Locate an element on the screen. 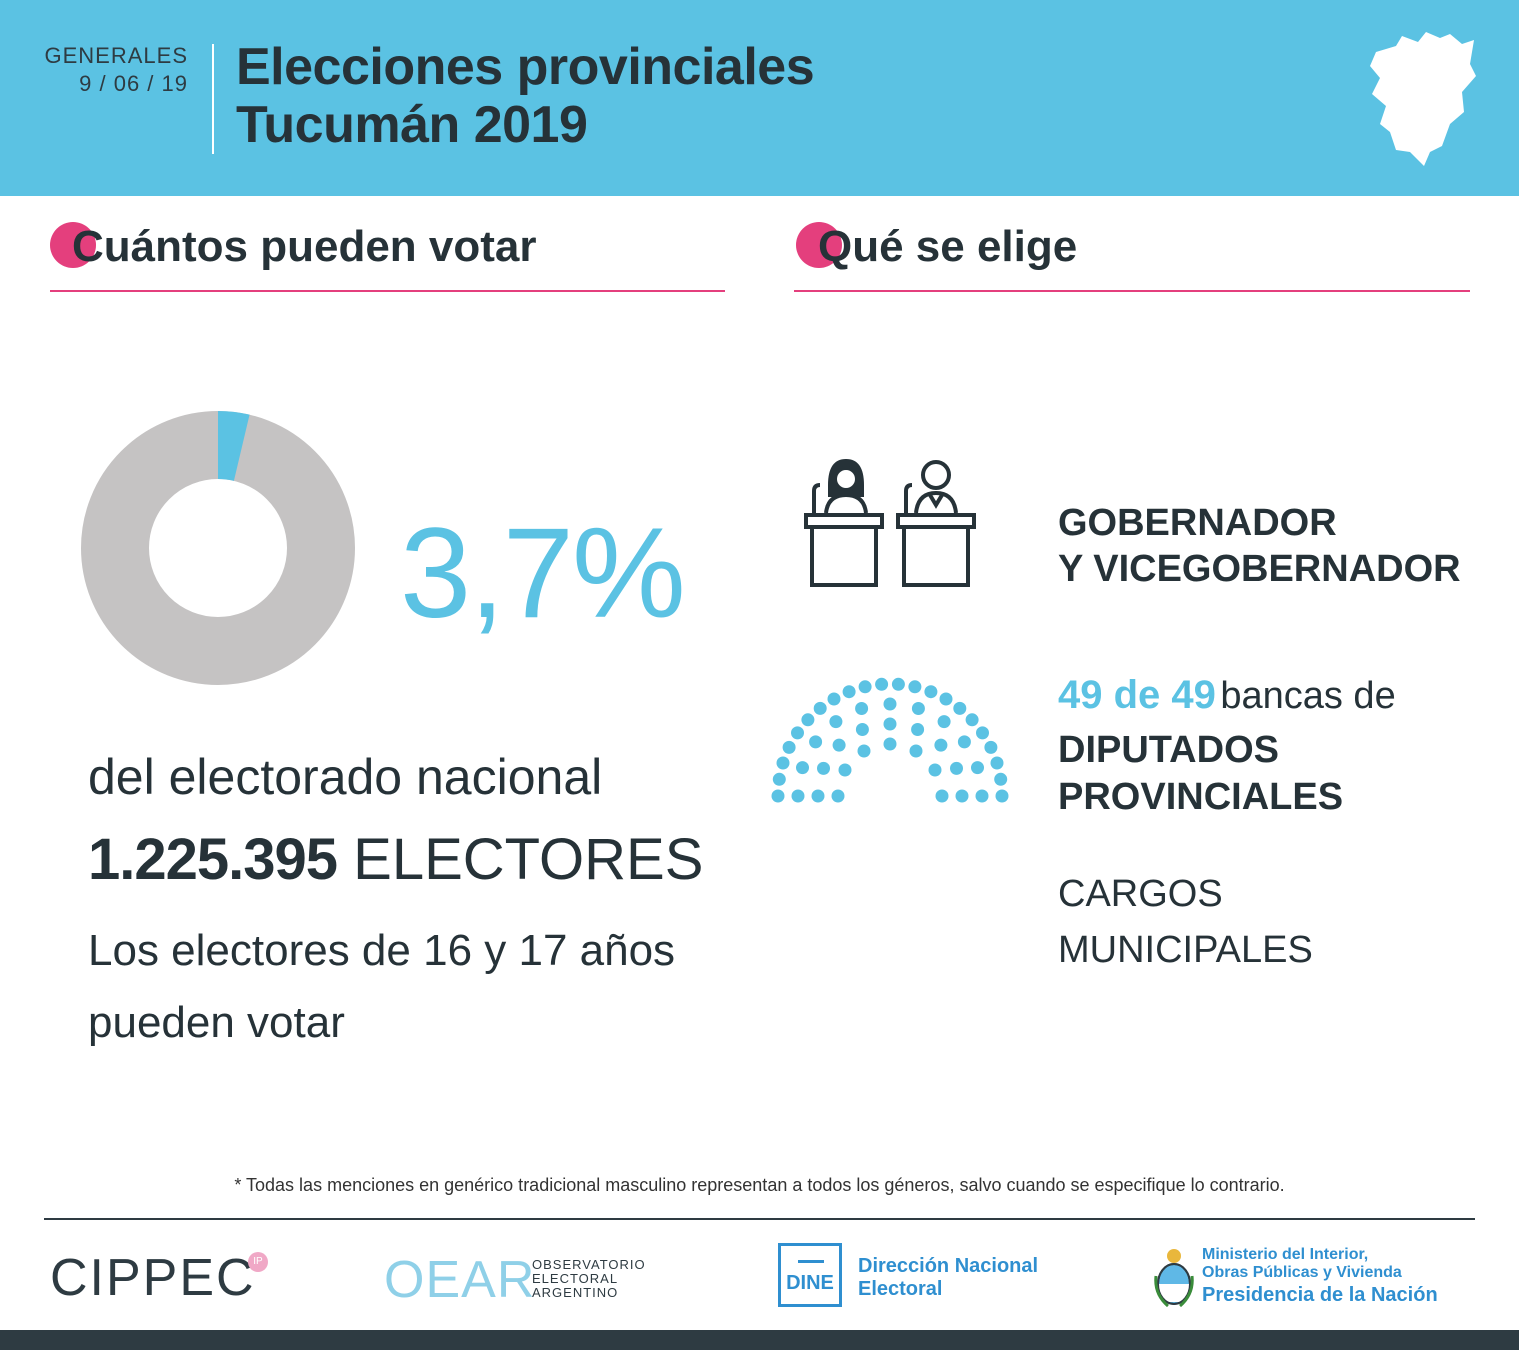  dine-box-text: DINE is located at coordinates (810, 1283).